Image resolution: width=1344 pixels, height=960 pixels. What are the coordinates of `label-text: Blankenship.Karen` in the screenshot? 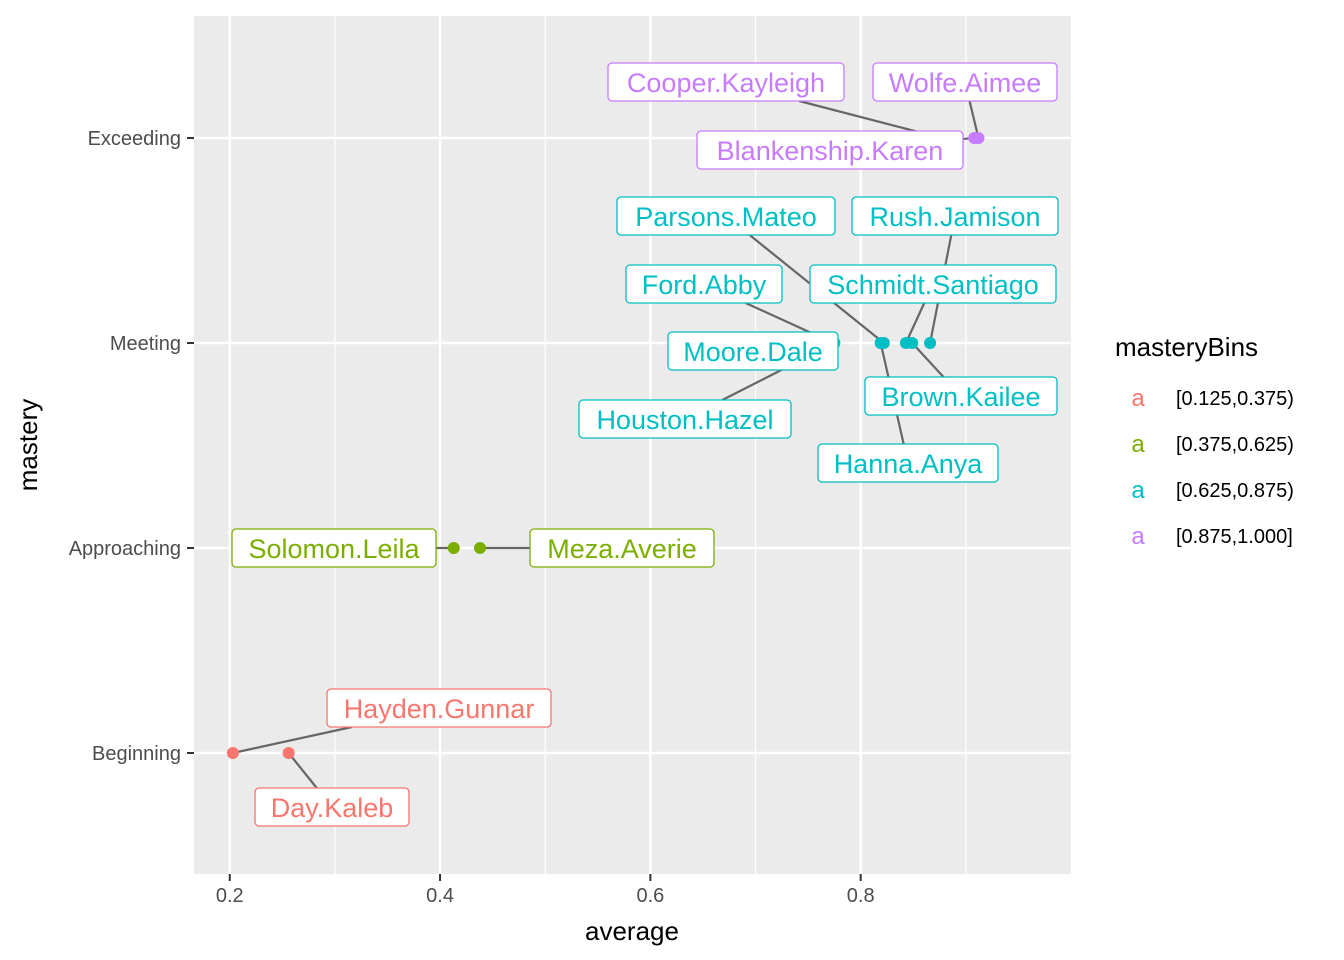 It's located at (830, 151).